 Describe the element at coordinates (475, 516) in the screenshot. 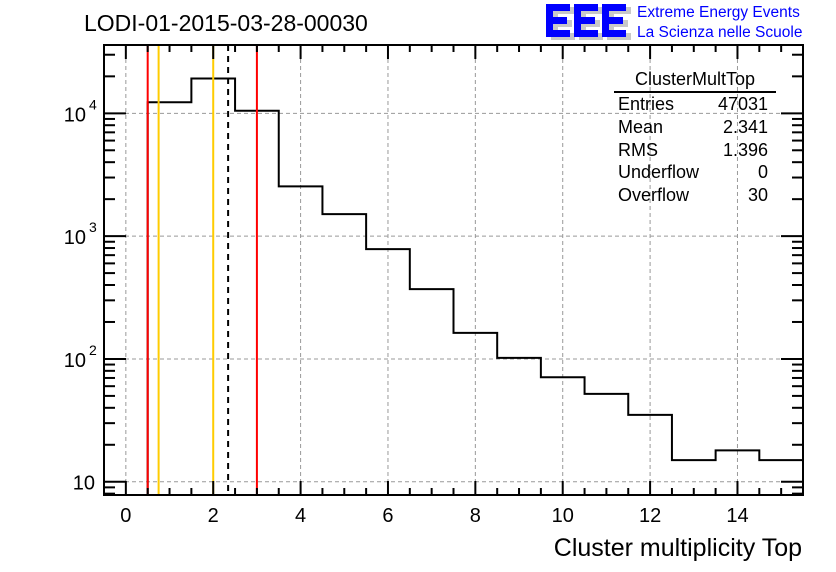

I see `x-tick-label: 8` at that location.